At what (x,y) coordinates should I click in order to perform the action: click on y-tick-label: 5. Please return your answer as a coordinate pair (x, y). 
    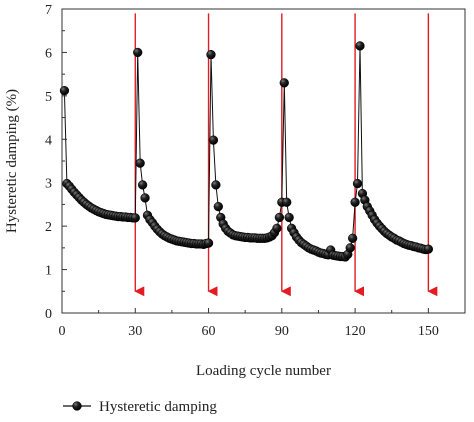
    Looking at the image, I should click on (48, 97).